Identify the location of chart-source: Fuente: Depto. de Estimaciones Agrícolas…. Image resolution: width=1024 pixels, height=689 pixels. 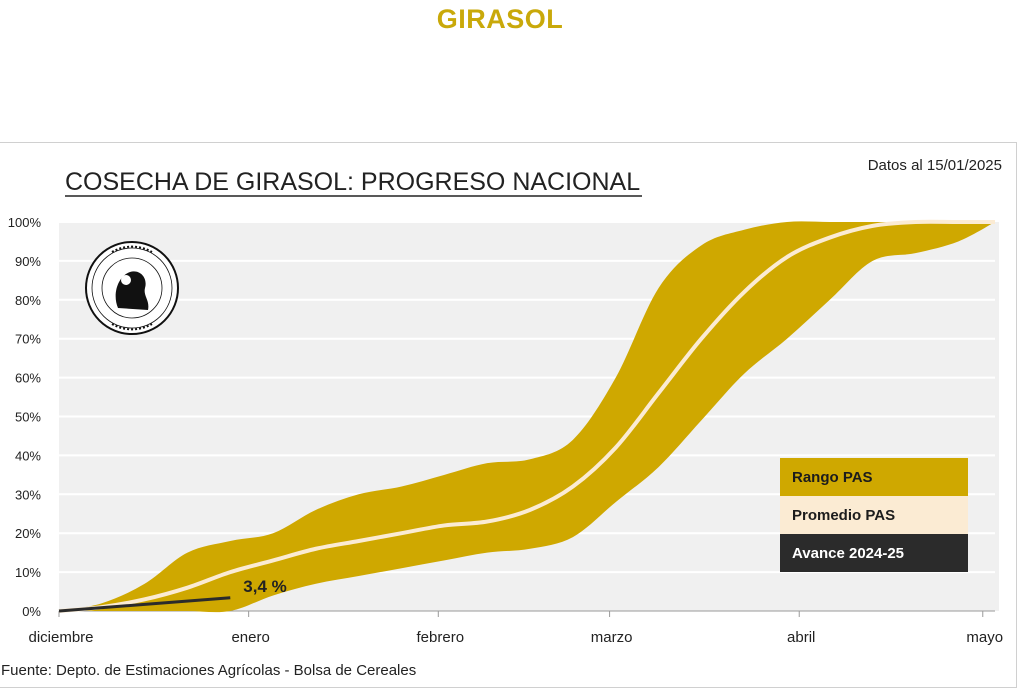
(208, 670).